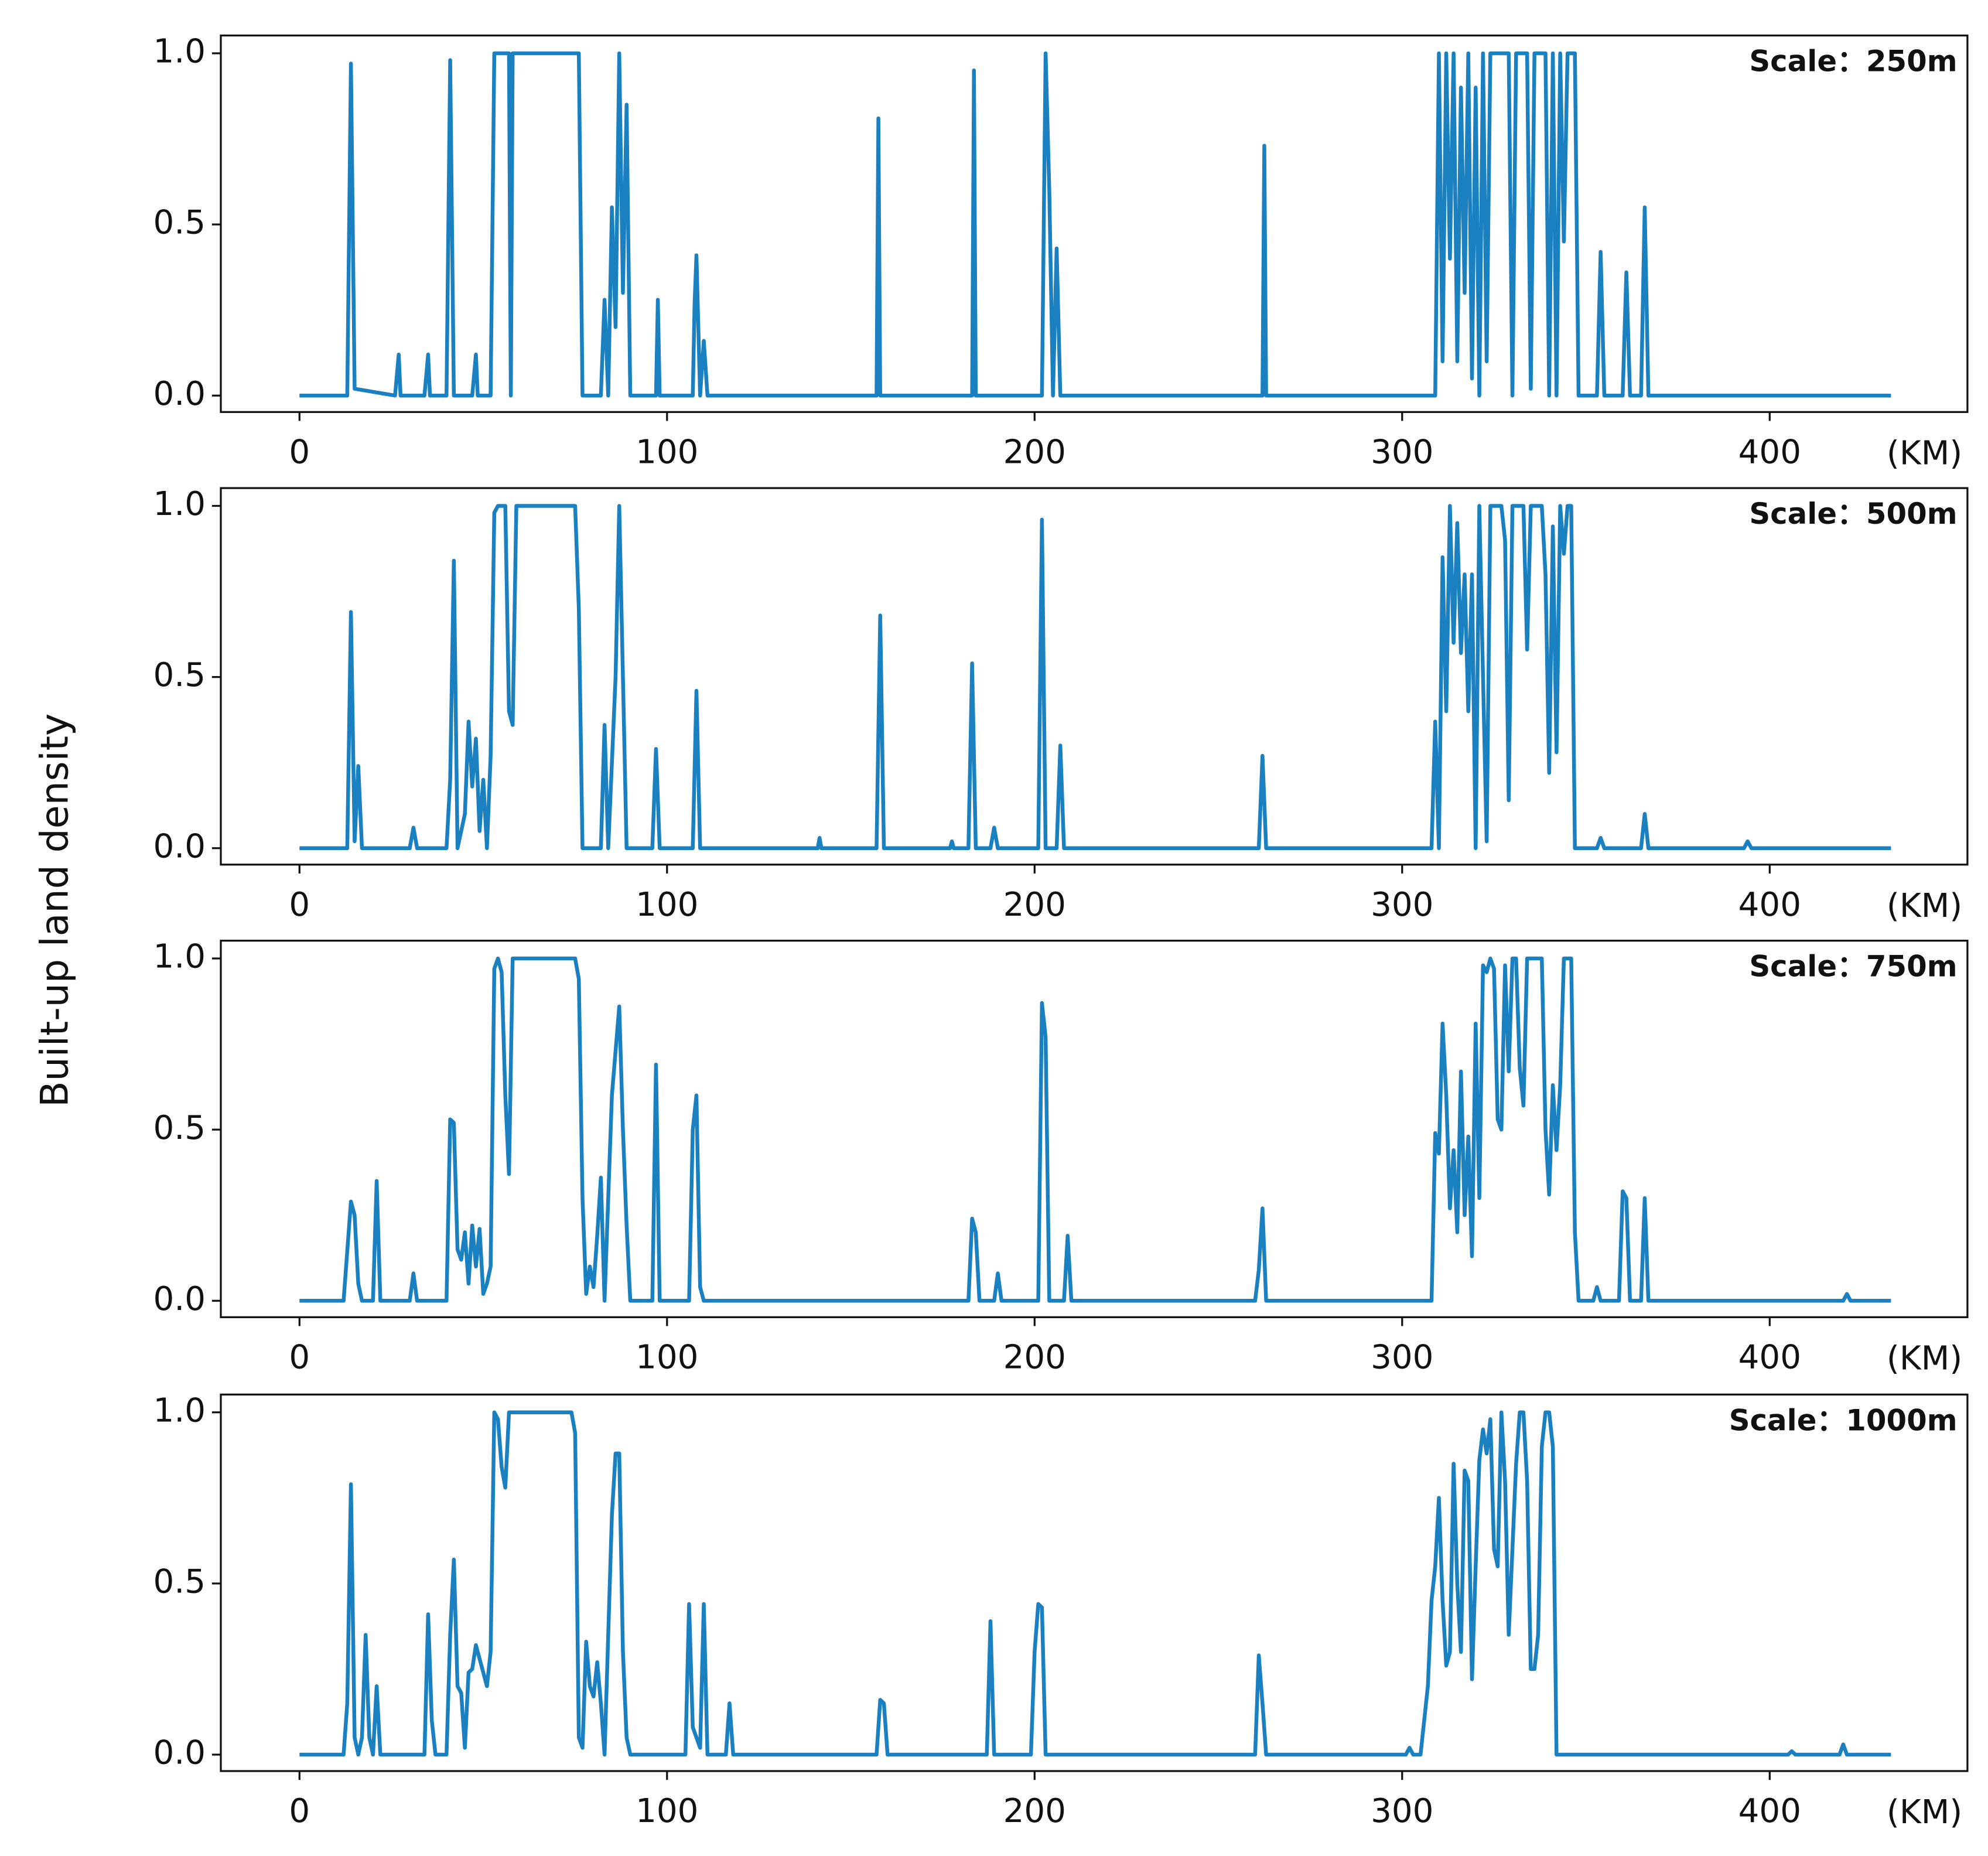  What do you see at coordinates (1853, 514) in the screenshot?
I see `annotation: Scale：500m` at bounding box center [1853, 514].